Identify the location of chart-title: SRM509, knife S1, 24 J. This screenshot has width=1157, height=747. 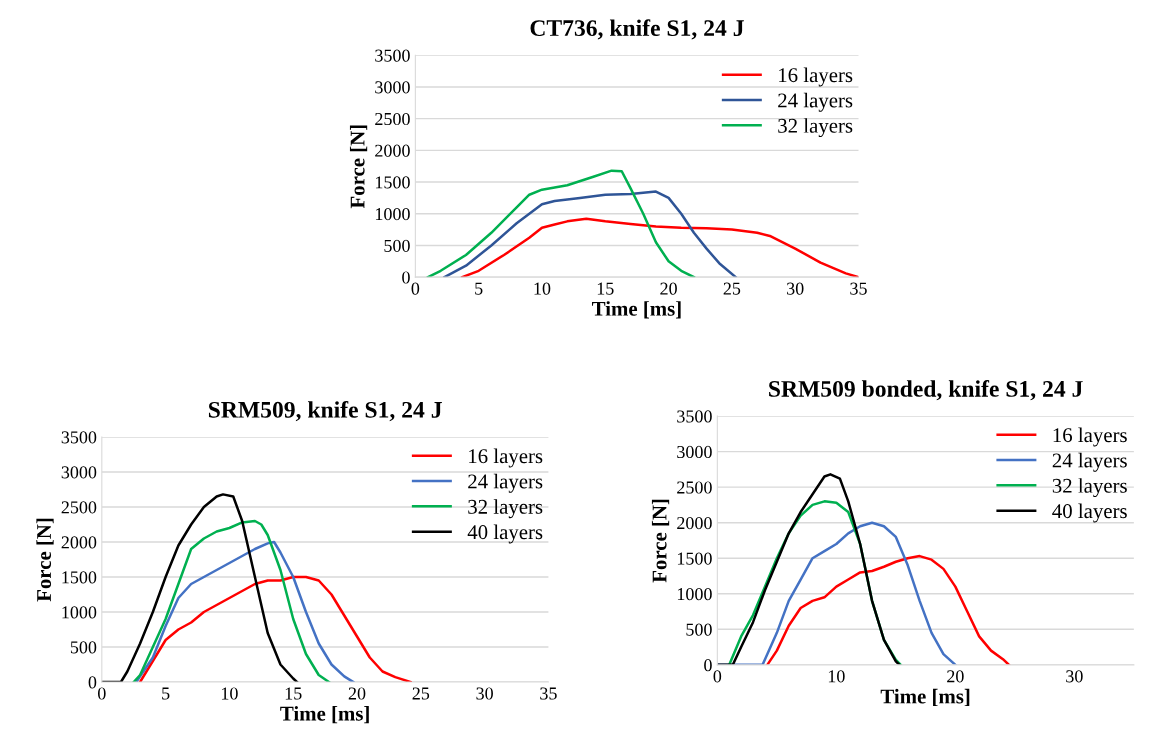
(325, 411).